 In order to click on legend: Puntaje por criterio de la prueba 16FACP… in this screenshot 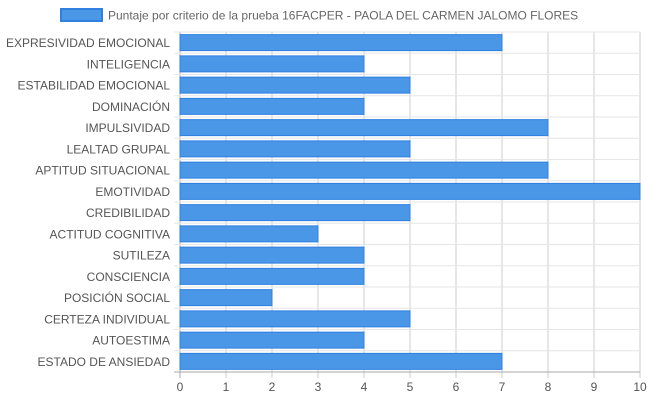, I will do `click(319, 15)`.